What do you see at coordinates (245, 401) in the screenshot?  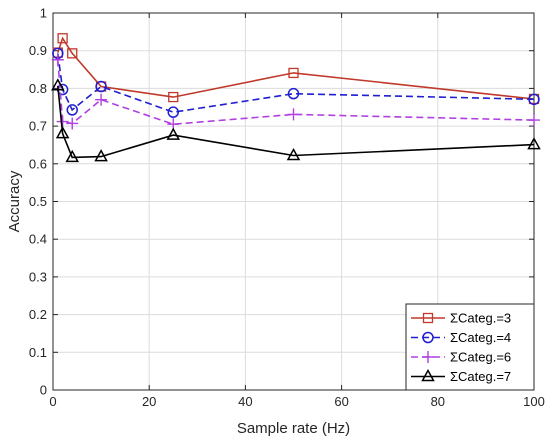 I see `x-tick-label: 40` at bounding box center [245, 401].